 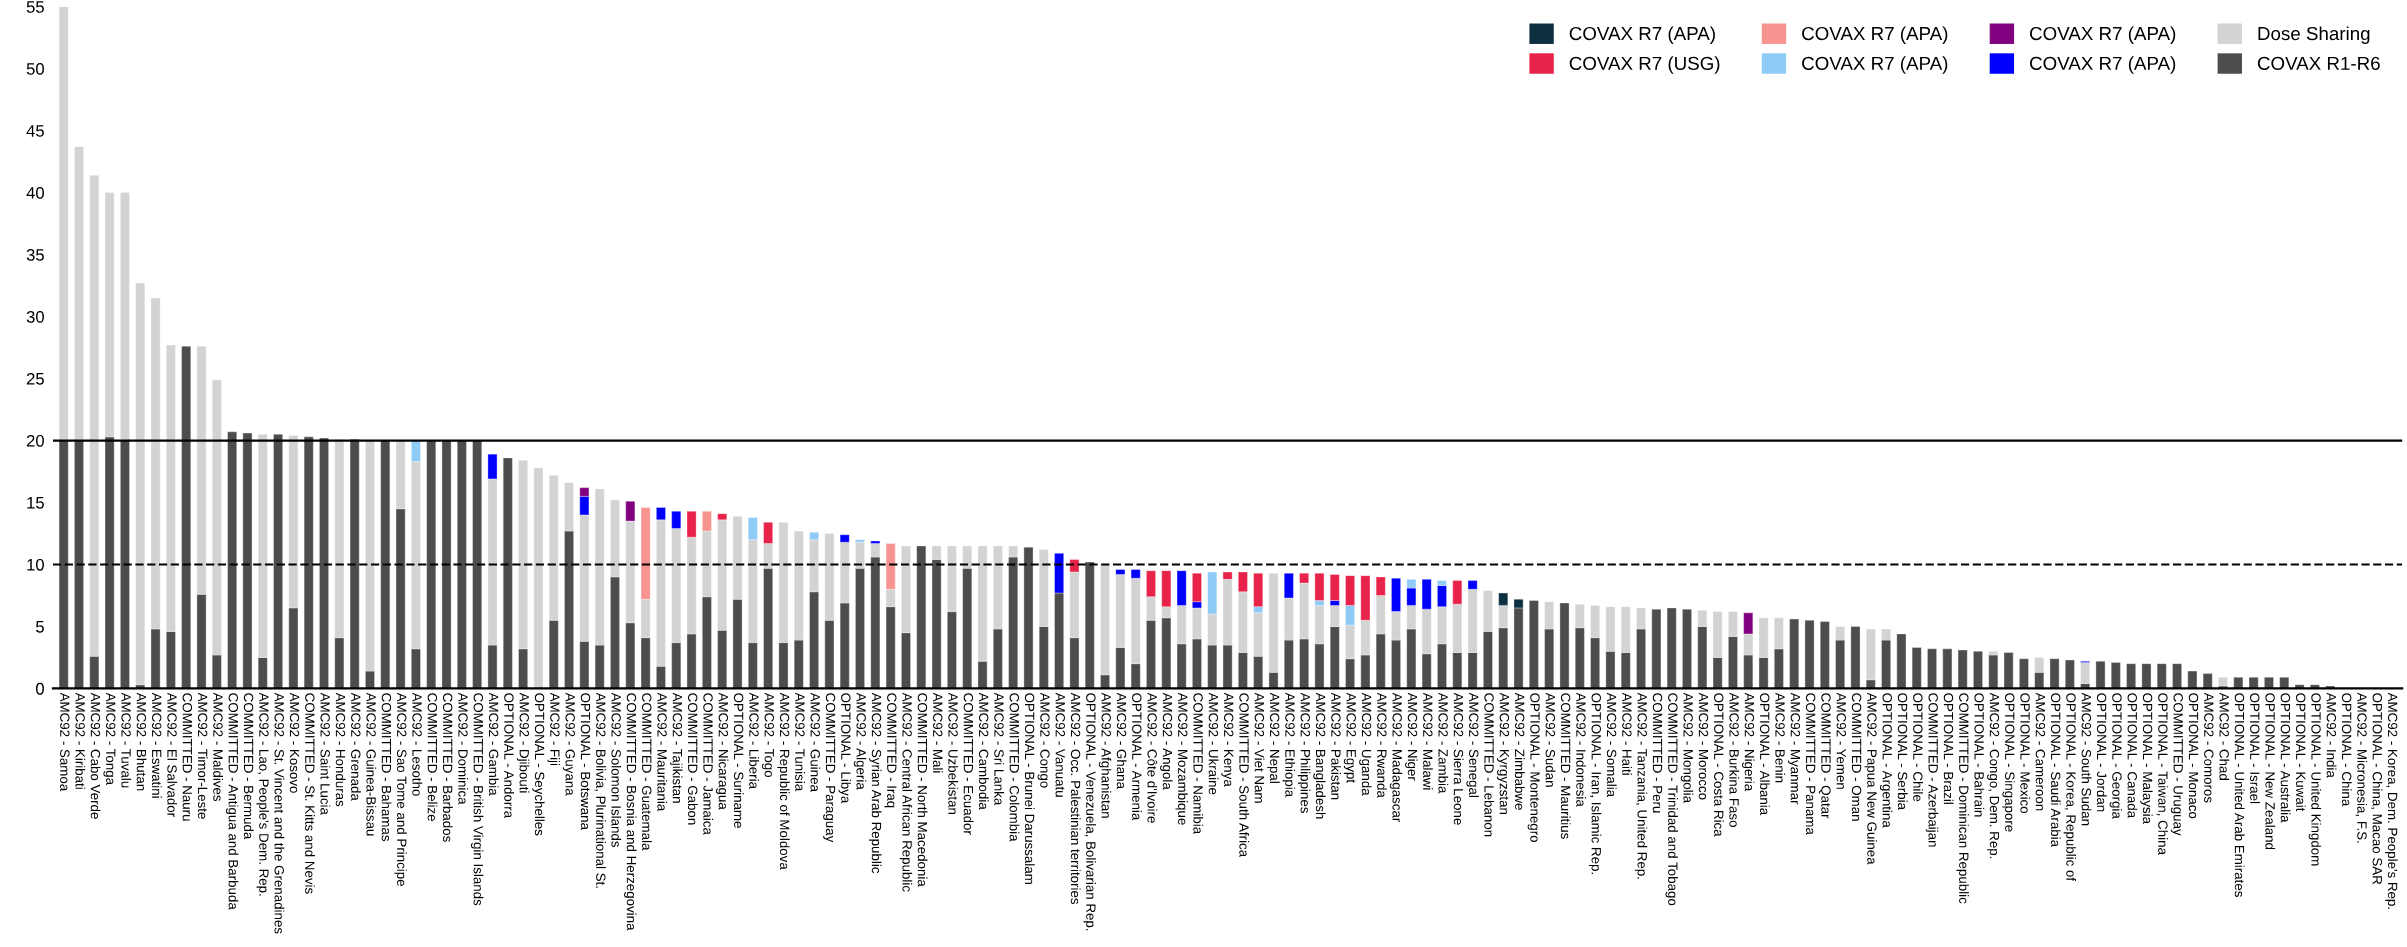 I want to click on x-tick-label: COMMITTED - Trinidad and Tobago, so click(x=1671, y=799).